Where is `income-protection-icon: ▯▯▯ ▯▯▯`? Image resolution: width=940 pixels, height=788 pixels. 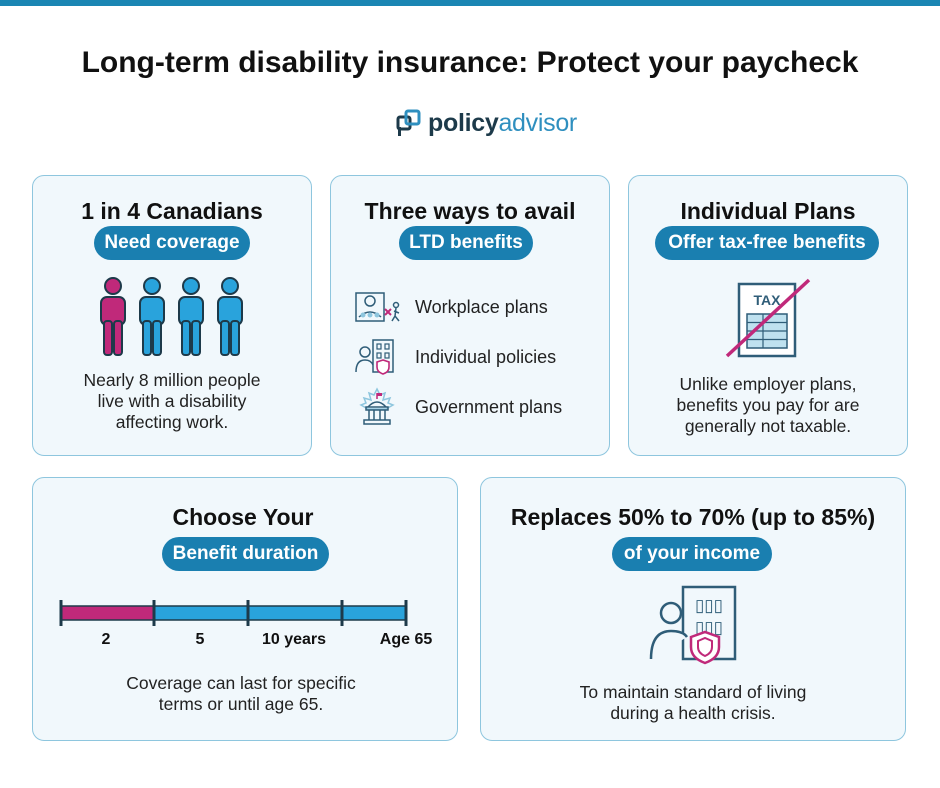 income-protection-icon: ▯▯▯ ▯▯▯ is located at coordinates (693, 625).